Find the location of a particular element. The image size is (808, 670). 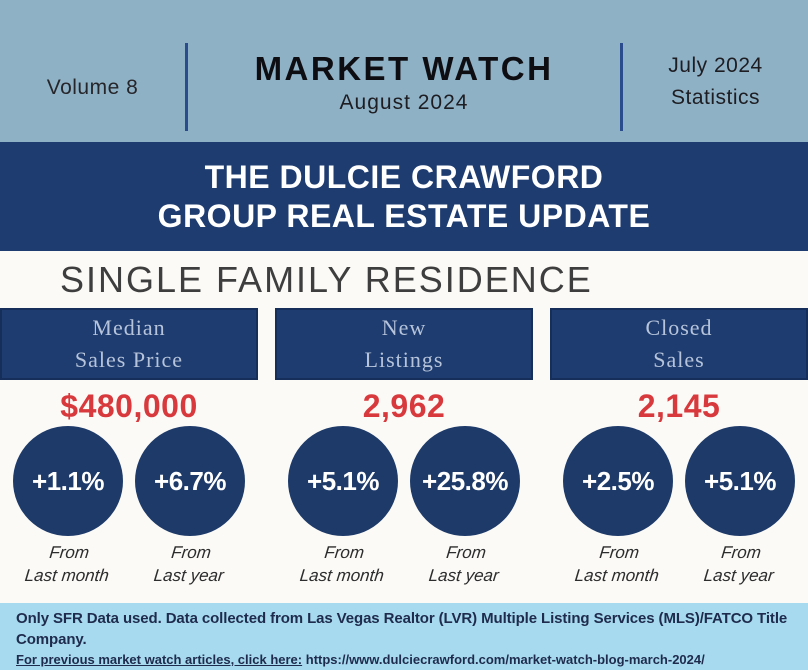

metric-title: Median Sales Price is located at coordinates (129, 344).